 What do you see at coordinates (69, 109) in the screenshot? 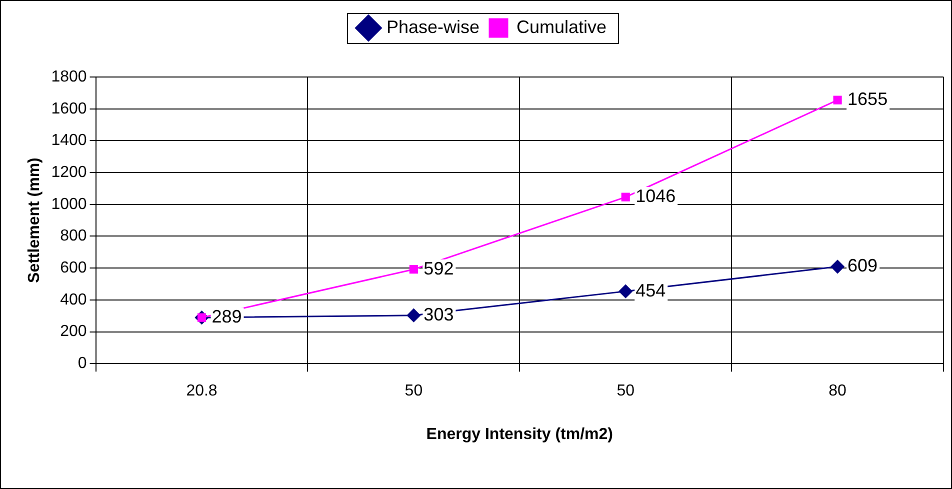
I see `y-tick-label: 1600` at bounding box center [69, 109].